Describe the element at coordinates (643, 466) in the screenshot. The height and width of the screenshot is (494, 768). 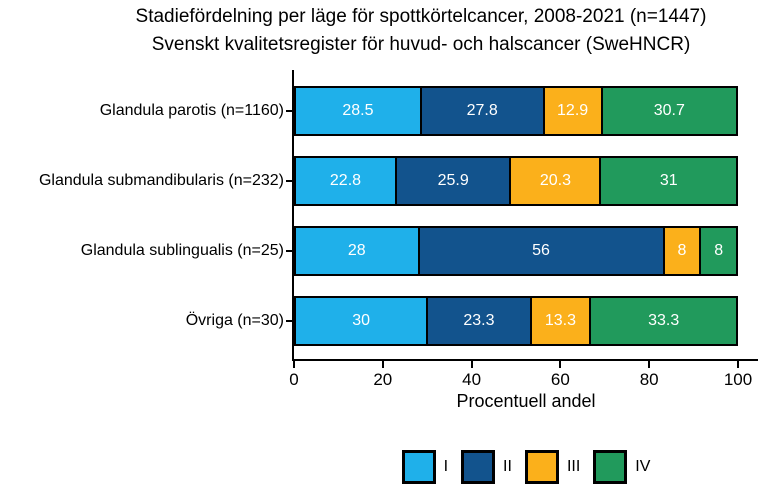
I see `legend-label: IV` at that location.